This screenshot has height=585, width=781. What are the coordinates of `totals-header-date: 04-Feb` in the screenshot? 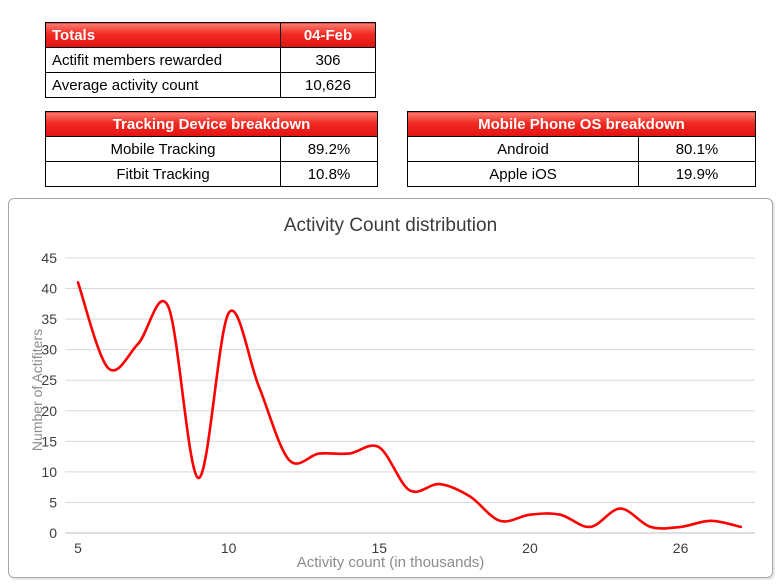 It's located at (328, 35).